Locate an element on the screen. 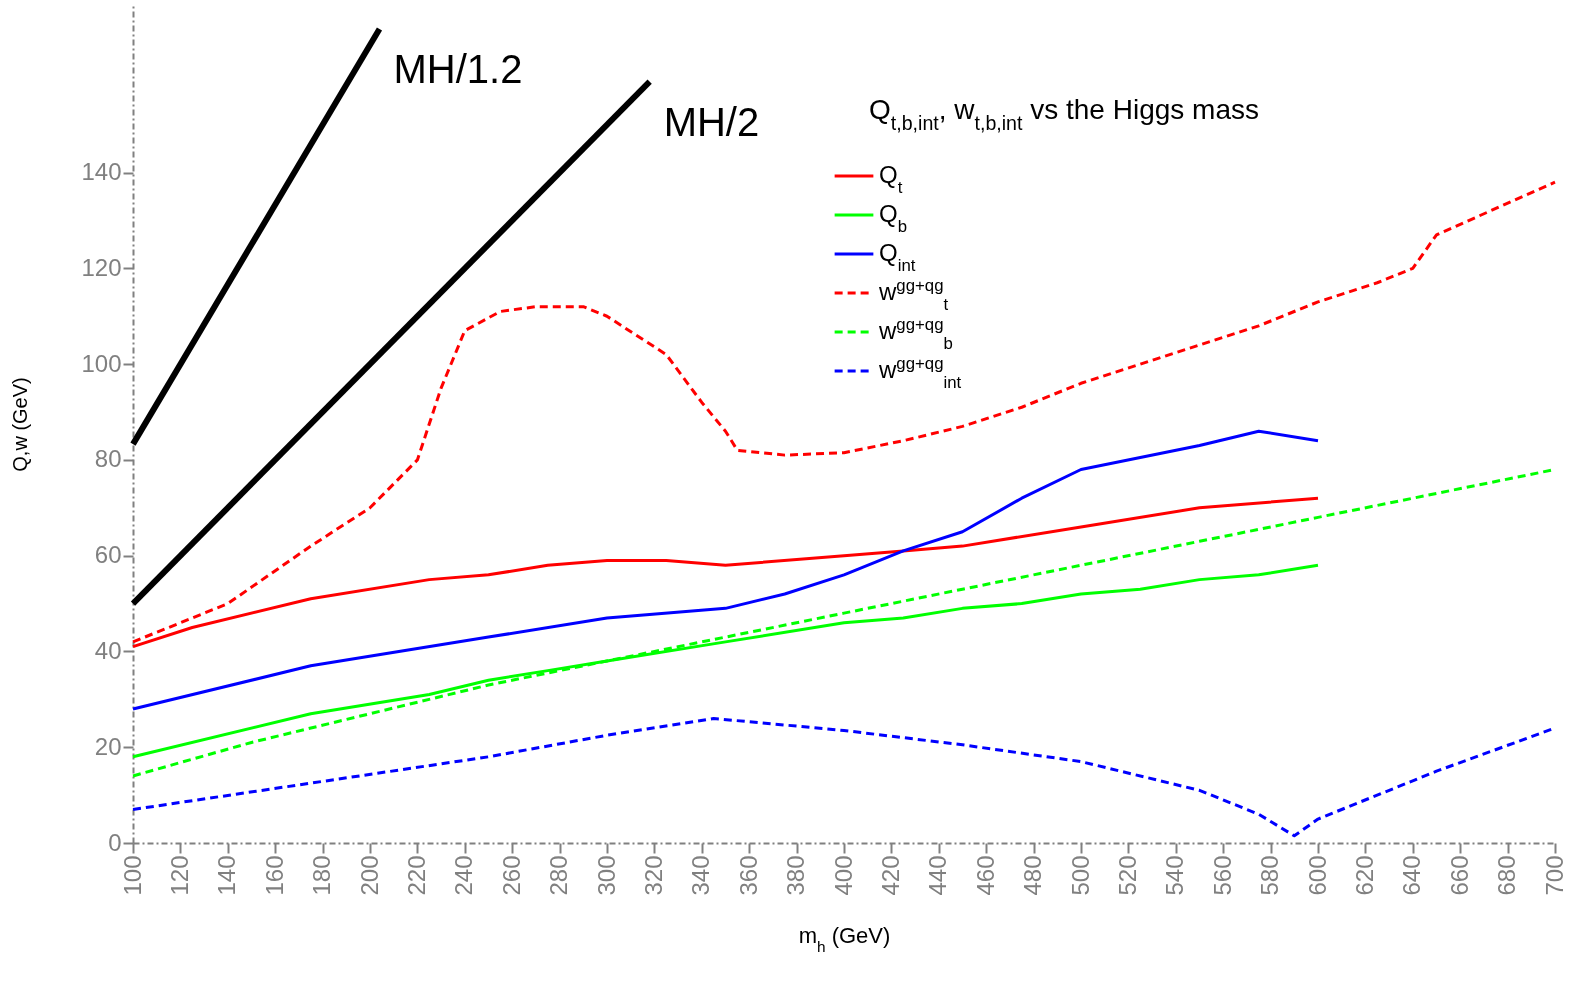 The width and height of the screenshot is (1596, 988). x-tick-label: 620 is located at coordinates (1364, 875).